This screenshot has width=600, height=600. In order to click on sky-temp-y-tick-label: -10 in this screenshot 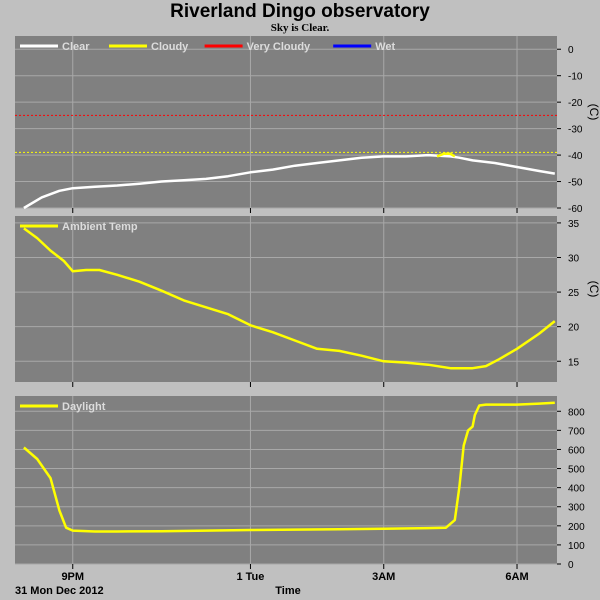, I will do `click(575, 77)`.